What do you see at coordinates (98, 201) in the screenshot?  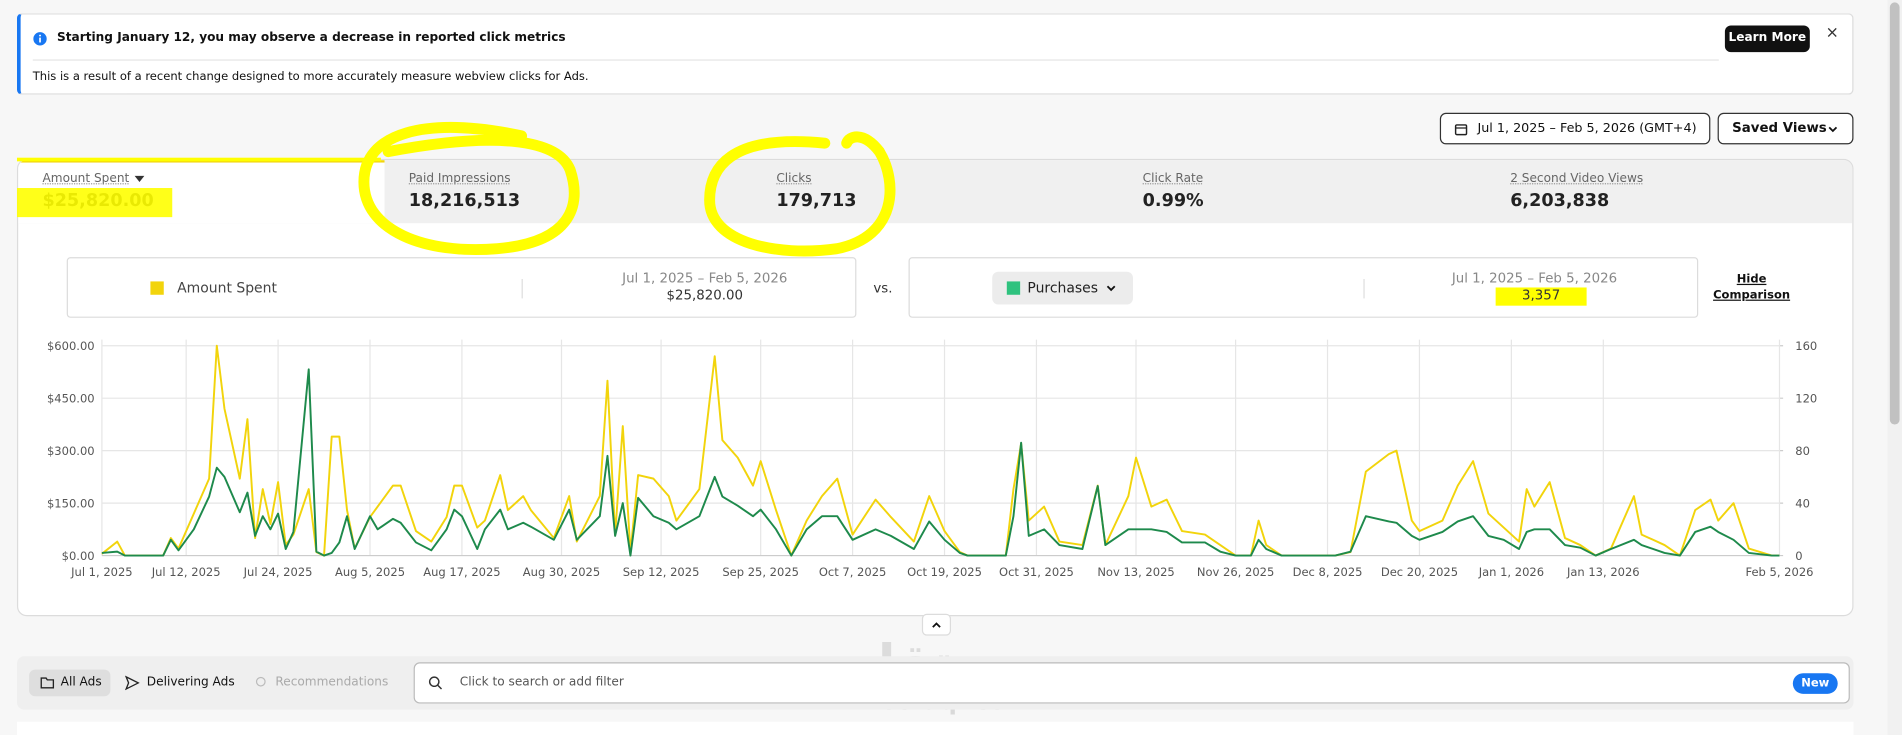 I see `metric-value: $25,820.00` at bounding box center [98, 201].